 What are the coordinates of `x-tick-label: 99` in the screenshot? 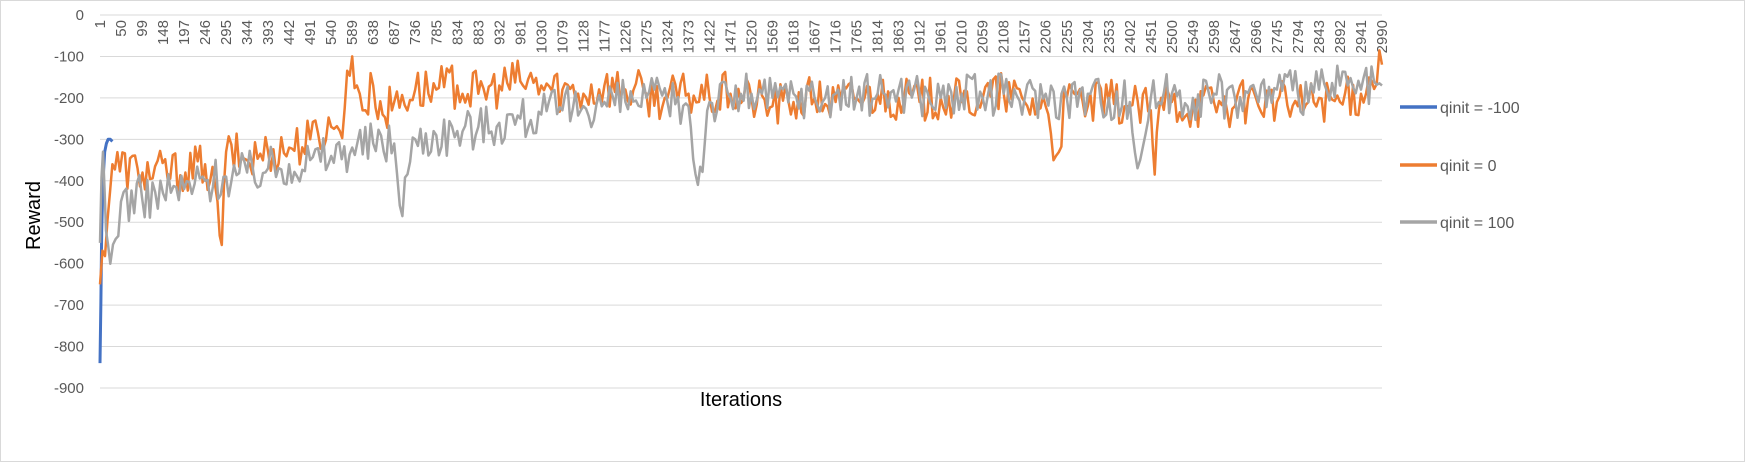 It's located at (142, 28).